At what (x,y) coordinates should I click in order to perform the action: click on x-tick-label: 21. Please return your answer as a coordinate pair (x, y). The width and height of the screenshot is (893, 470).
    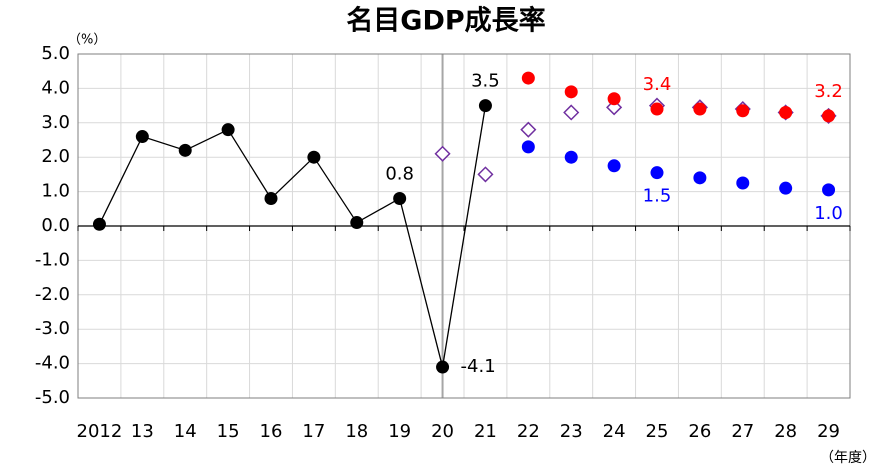
    Looking at the image, I should click on (485, 431).